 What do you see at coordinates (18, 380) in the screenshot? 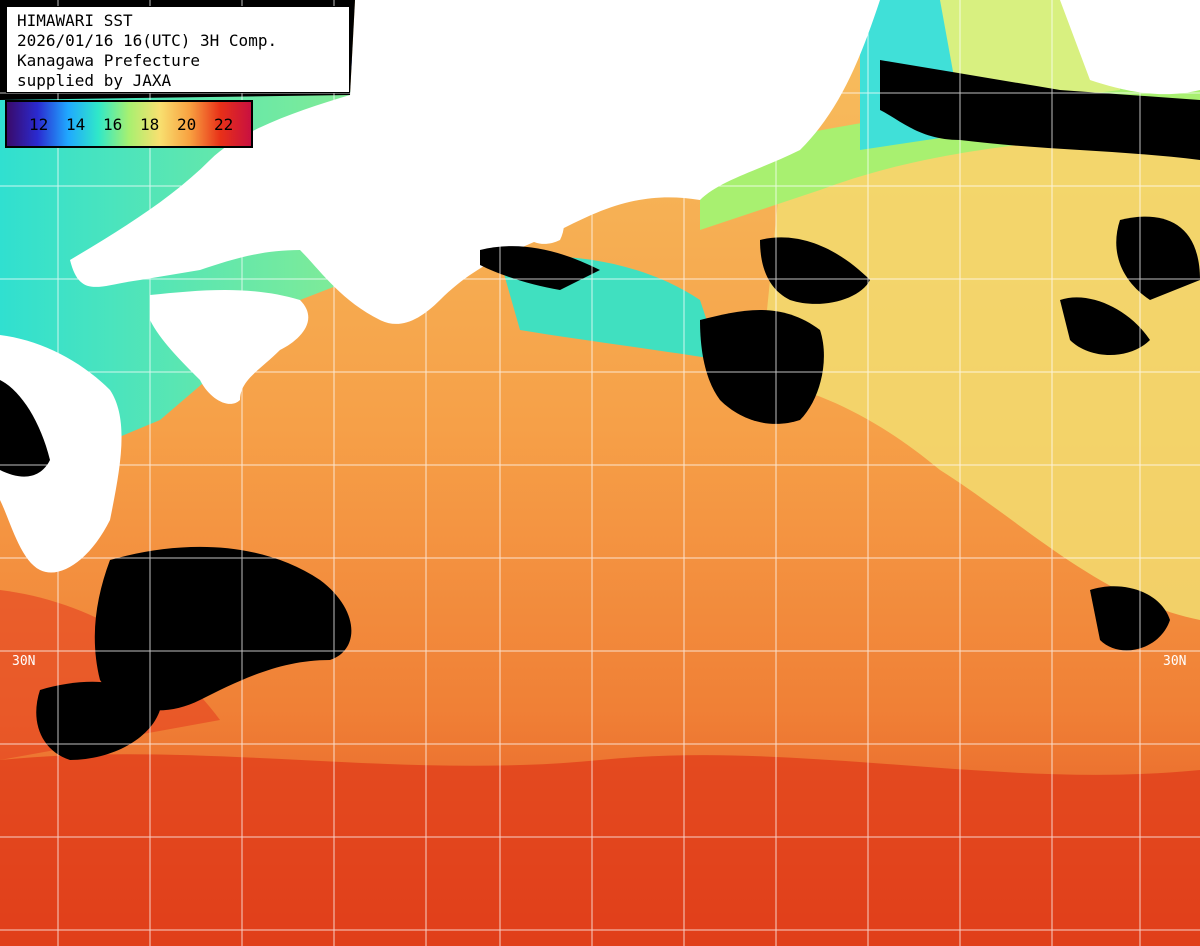
I see `lat-label-33-partial: 33` at bounding box center [18, 380].